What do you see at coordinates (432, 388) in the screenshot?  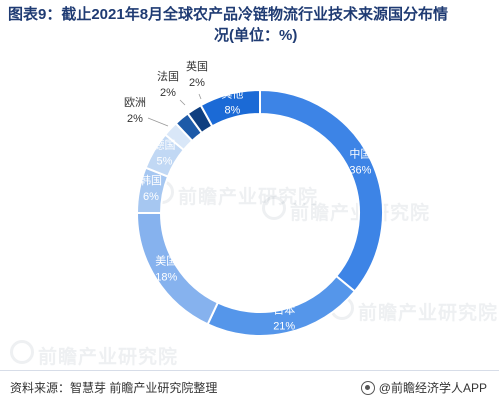 I see `brand-text: @前瞻经济学人APP` at bounding box center [432, 388].